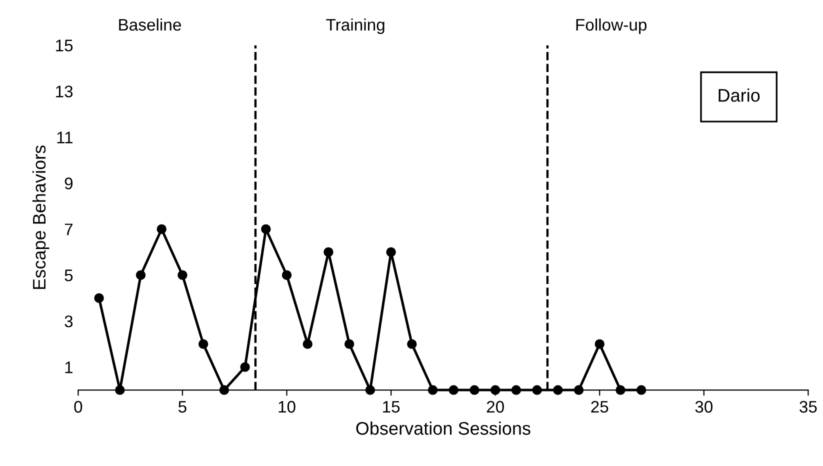  Describe the element at coordinates (287, 406) in the screenshot. I see `x-tick-label: 10` at that location.